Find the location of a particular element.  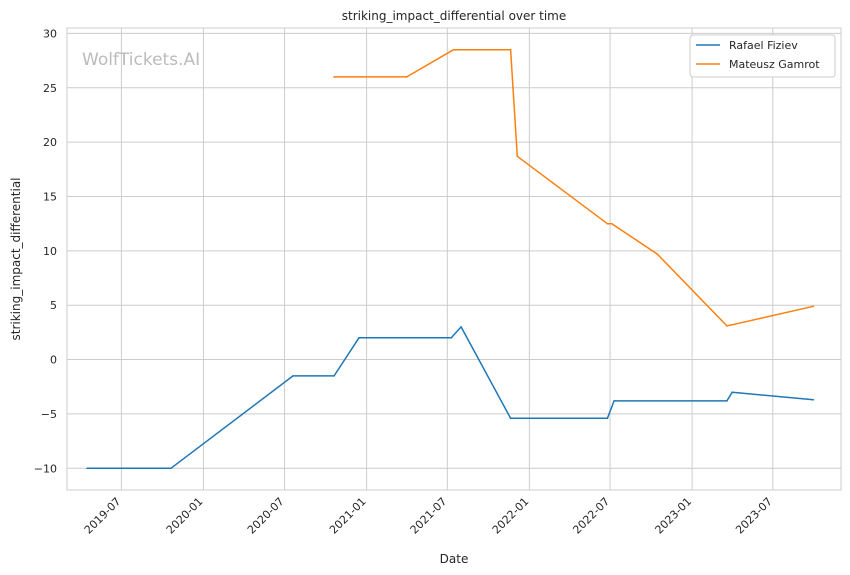

legend-label-rafael-fiziev: Rafael Fiziev is located at coordinates (763, 45).